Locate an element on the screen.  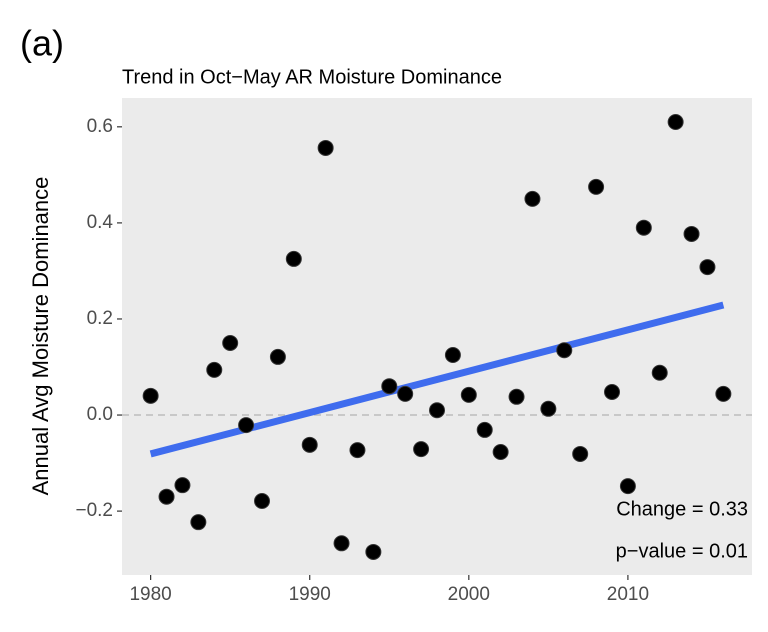
y-tick-label: 0.0 is located at coordinates (100, 414).